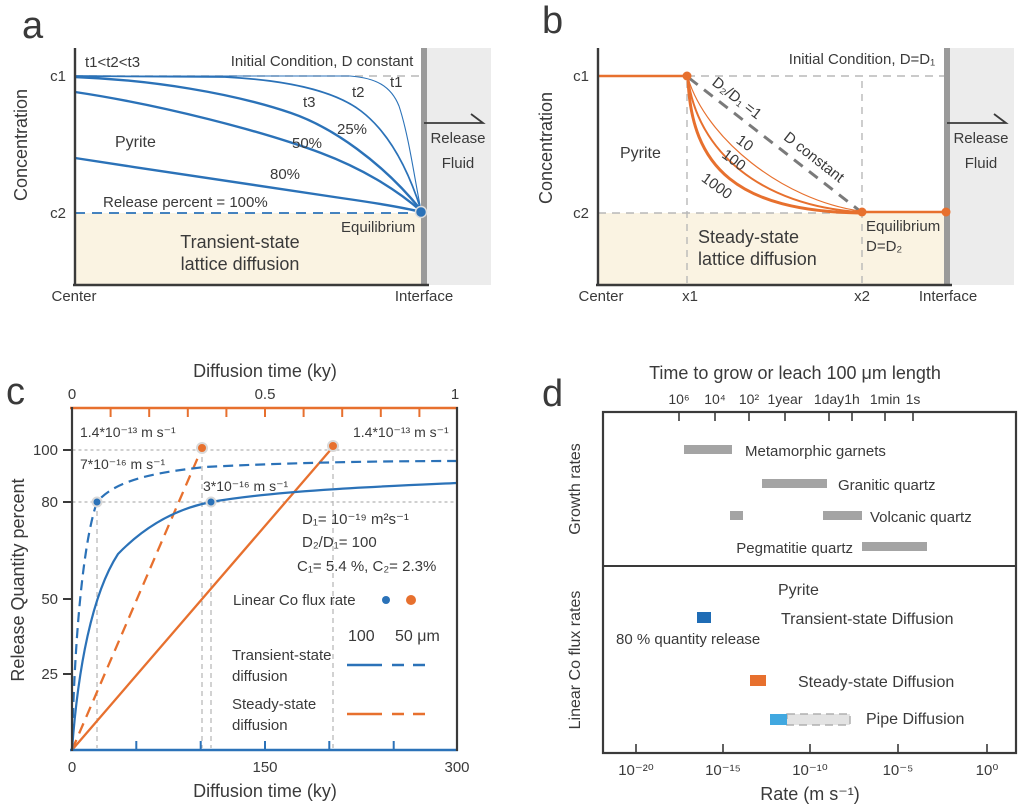 This screenshot has height=811, width=1029. Describe the element at coordinates (581, 213) in the screenshot. I see `panel-b-c2-label: c2` at that location.